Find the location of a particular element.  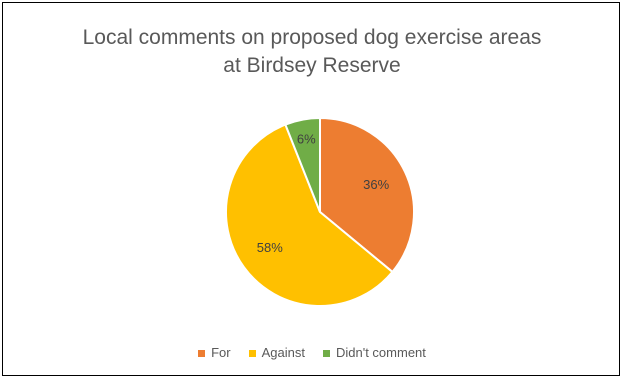

legend-item-for: For is located at coordinates (214, 353).